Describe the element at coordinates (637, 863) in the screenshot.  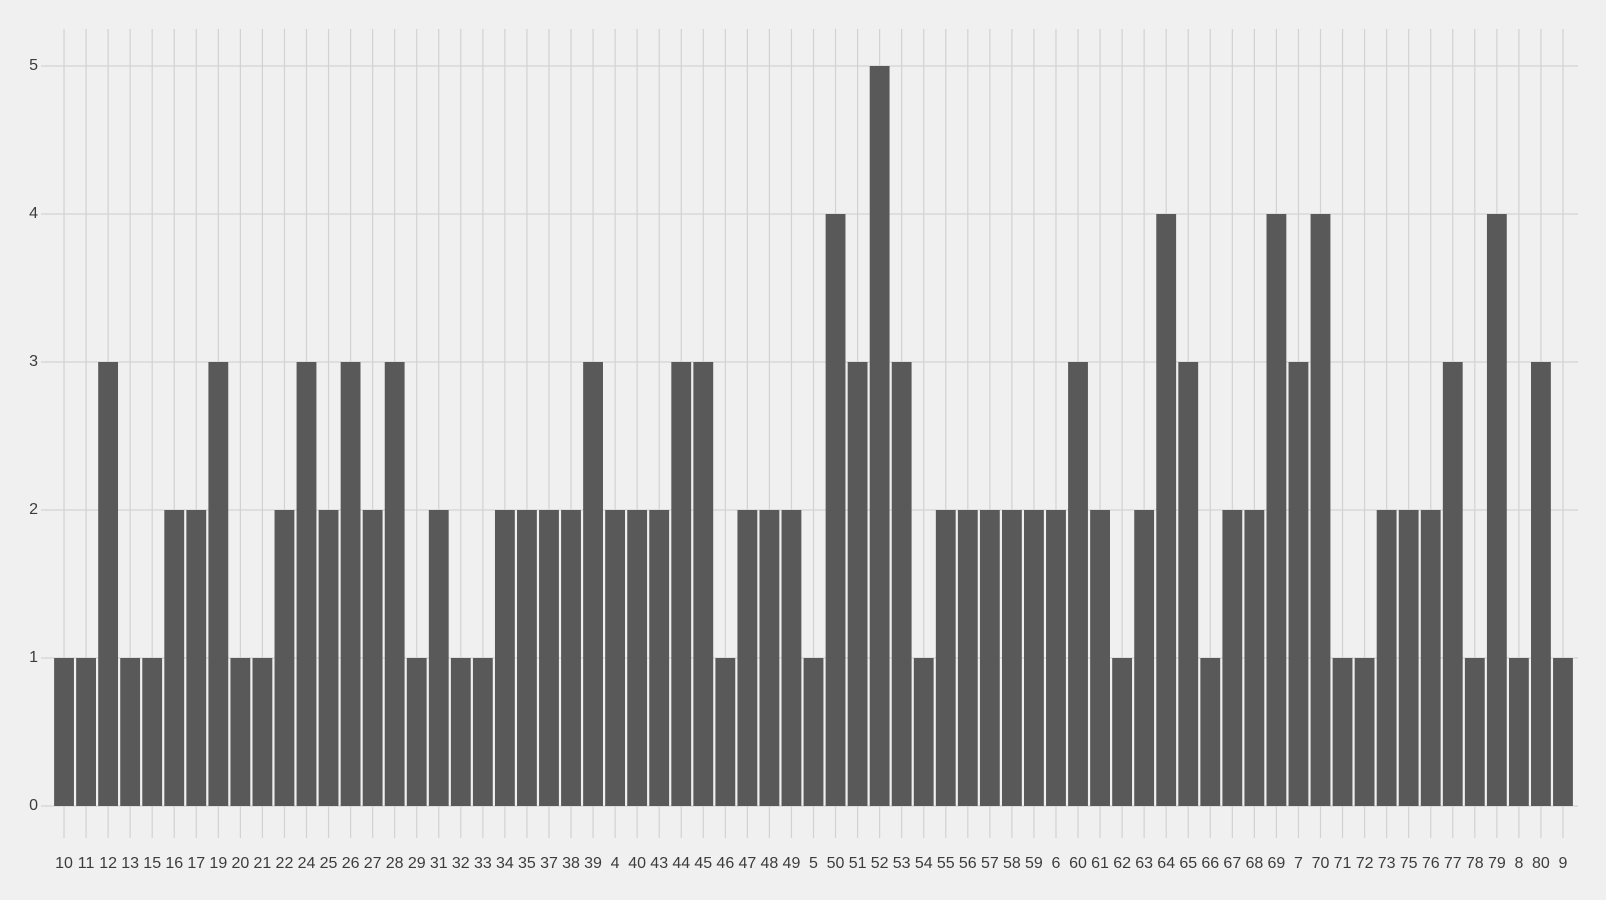
I see `x-tick-label: 40` at that location.